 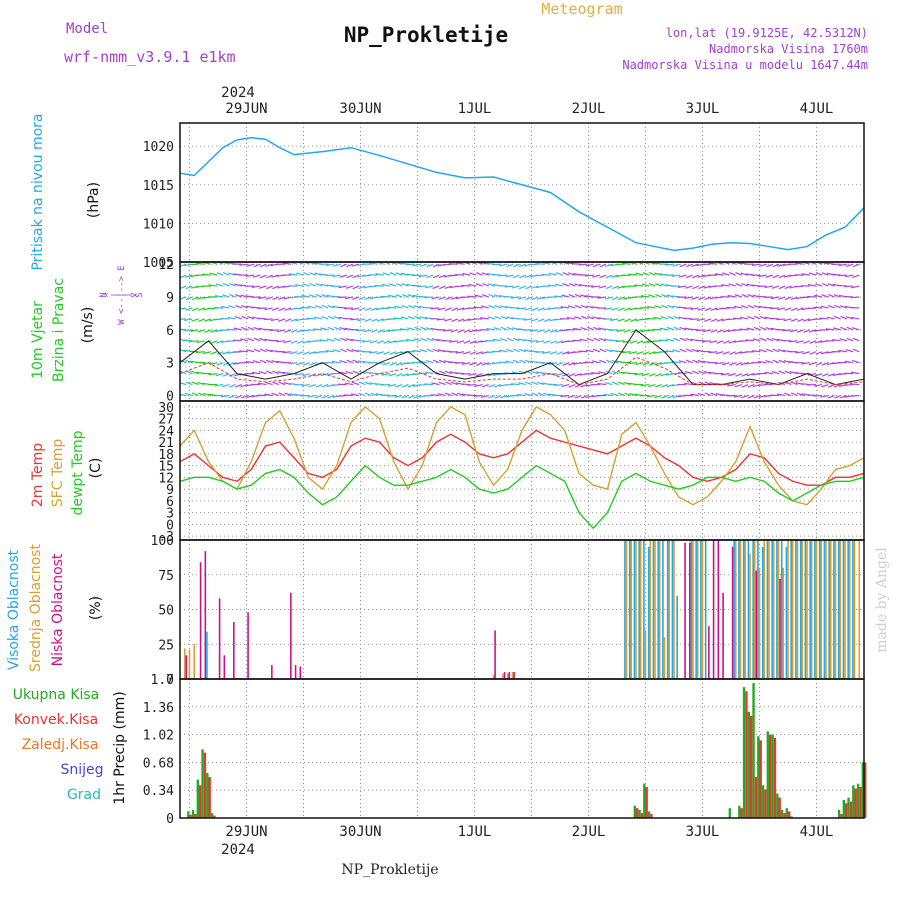 What do you see at coordinates (36, 608) in the screenshot?
I see `cloud-mid-title: Srednja Oblacnost` at bounding box center [36, 608].